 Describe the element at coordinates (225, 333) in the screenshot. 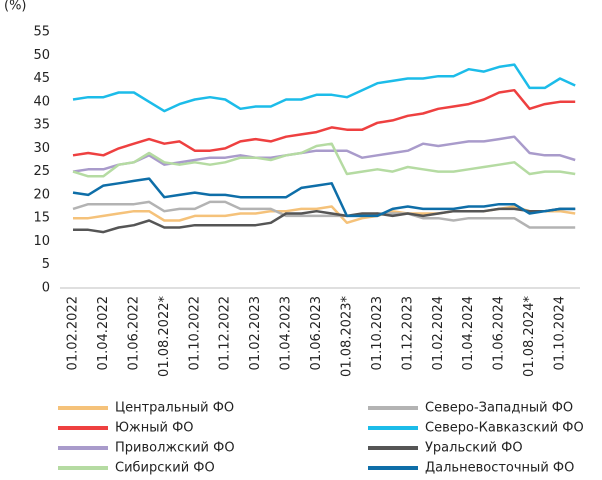

I see `x-tick-label: 01.12.2022` at that location.